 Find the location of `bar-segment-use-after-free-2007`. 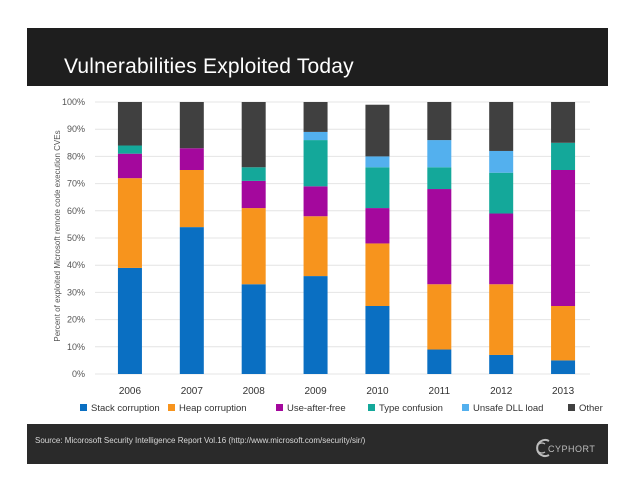

bar-segment-use-after-free-2007 is located at coordinates (191, 159).